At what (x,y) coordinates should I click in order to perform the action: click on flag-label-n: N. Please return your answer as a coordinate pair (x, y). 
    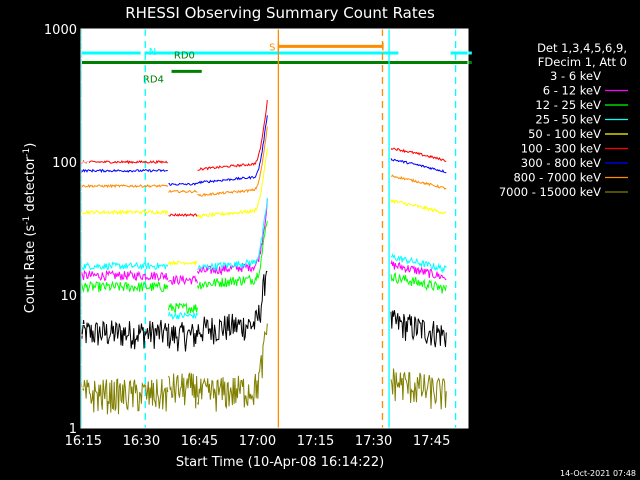
    Looking at the image, I should click on (152, 52).